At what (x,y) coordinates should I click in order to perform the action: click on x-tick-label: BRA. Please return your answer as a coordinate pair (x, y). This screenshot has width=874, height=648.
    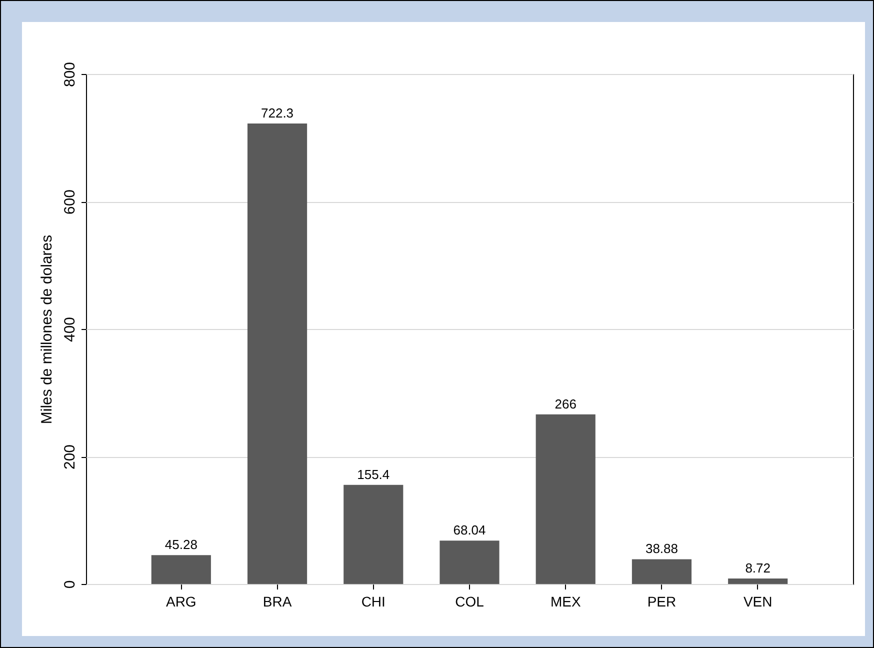
    Looking at the image, I should click on (277, 602).